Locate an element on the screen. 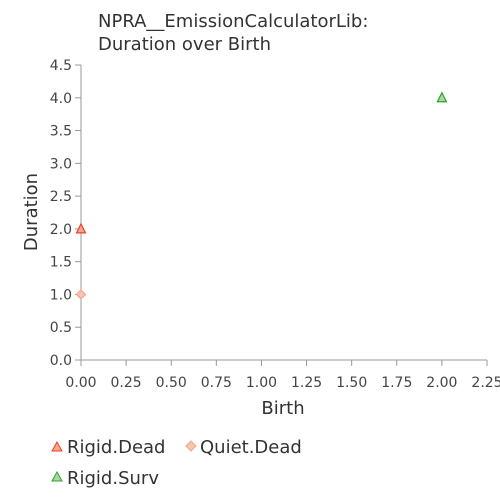 The height and width of the screenshot is (500, 500). y-tick-label: 3.0 is located at coordinates (61, 164).